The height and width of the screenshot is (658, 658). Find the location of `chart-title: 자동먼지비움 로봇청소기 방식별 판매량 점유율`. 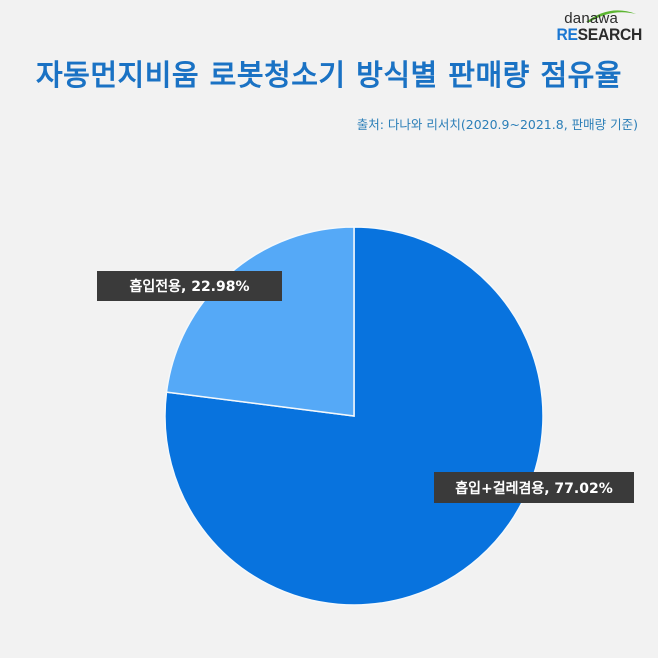

chart-title: 자동먼지비움 로봇청소기 방식별 판매량 점유율 is located at coordinates (329, 75).